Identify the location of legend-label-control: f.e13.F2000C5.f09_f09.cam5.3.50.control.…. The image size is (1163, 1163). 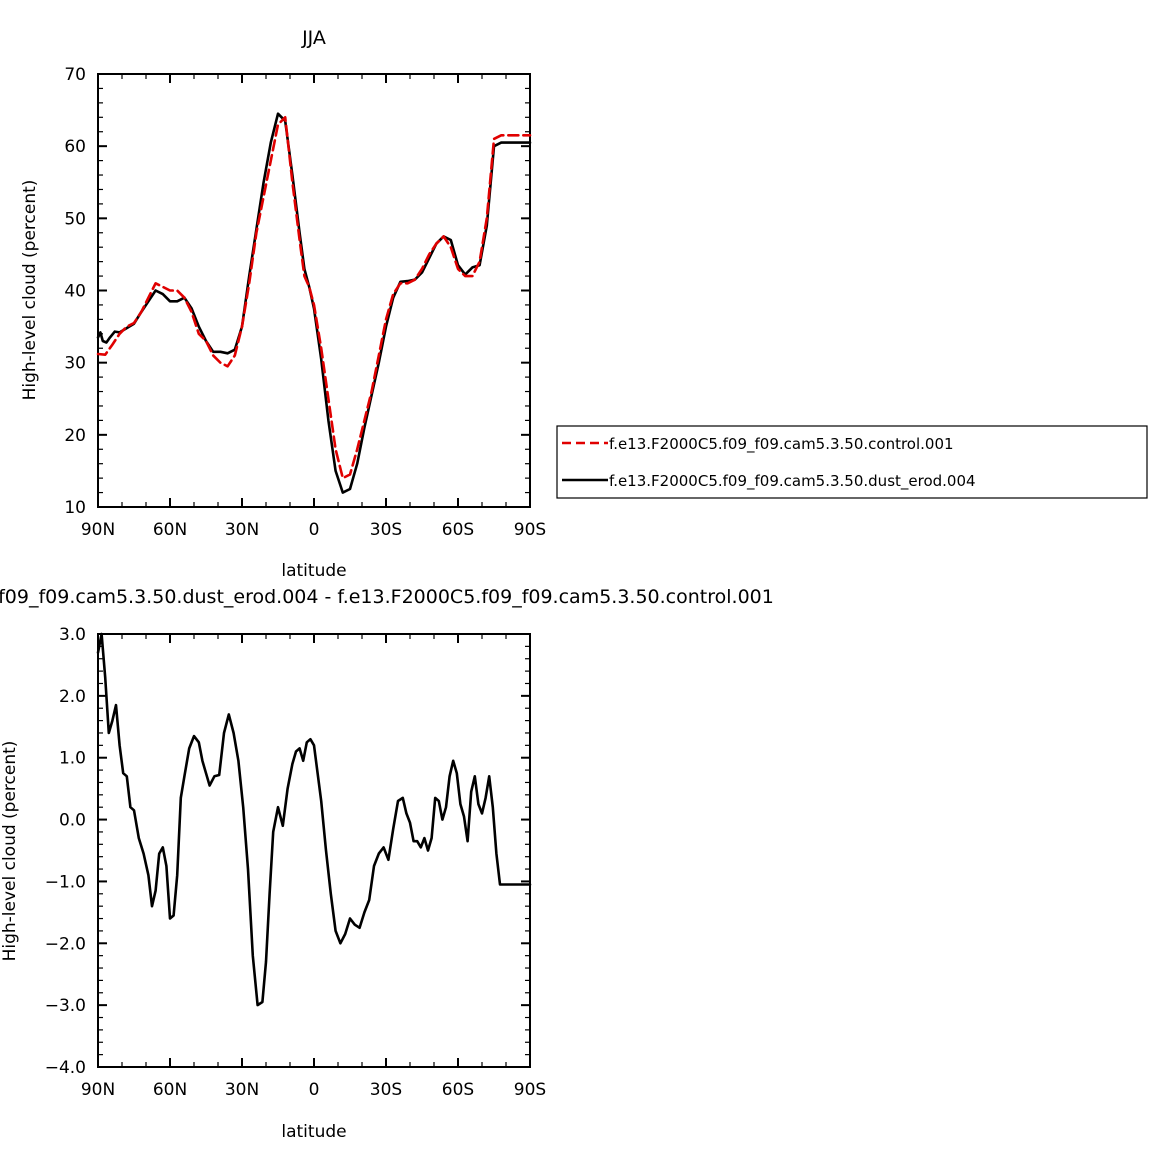
(781, 444).